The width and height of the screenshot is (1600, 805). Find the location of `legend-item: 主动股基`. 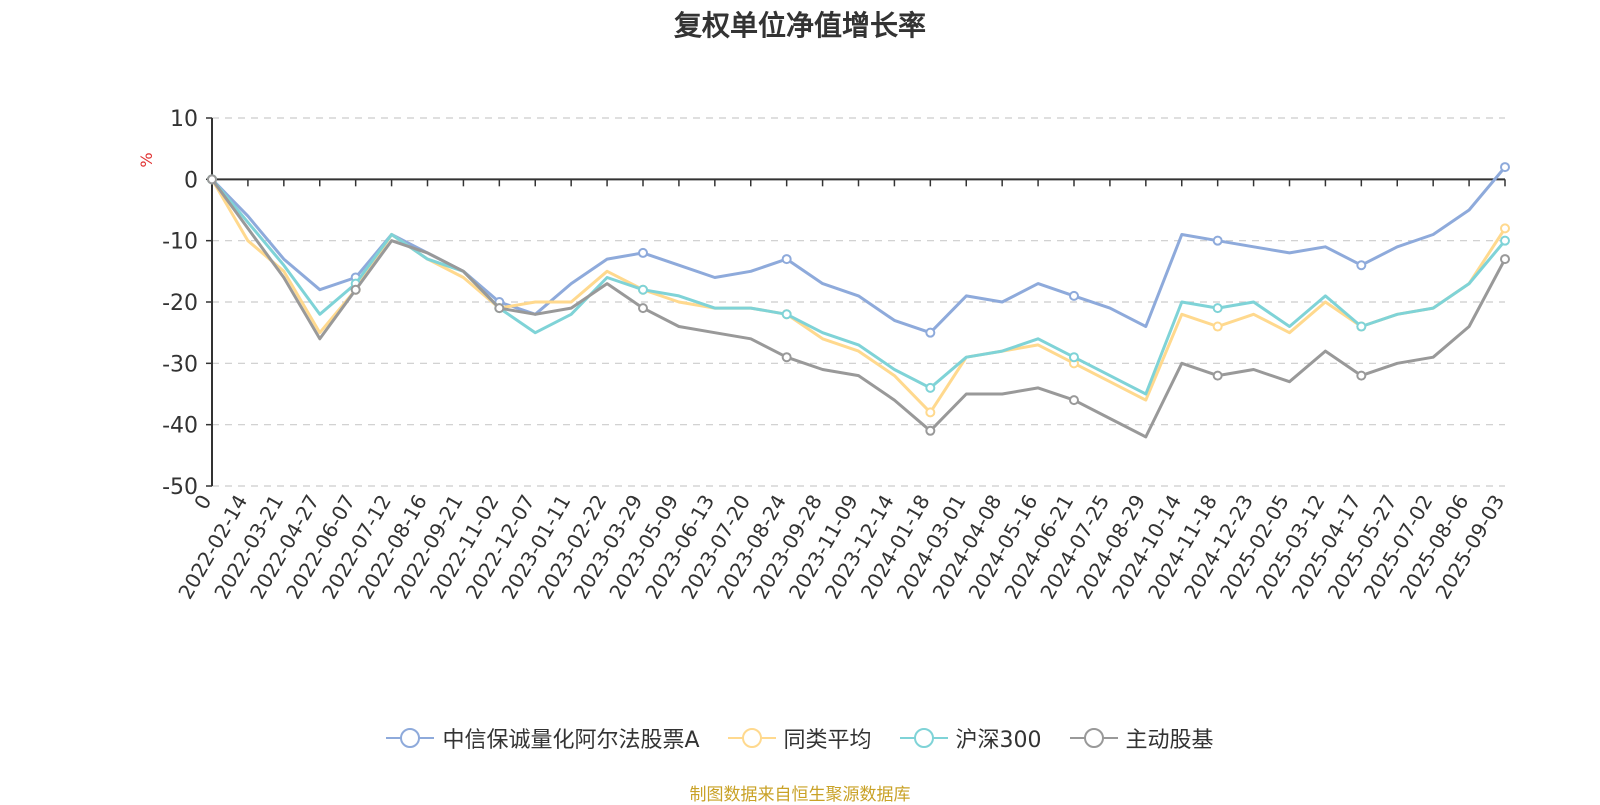

legend-item: 主动股基 is located at coordinates (1141, 738).